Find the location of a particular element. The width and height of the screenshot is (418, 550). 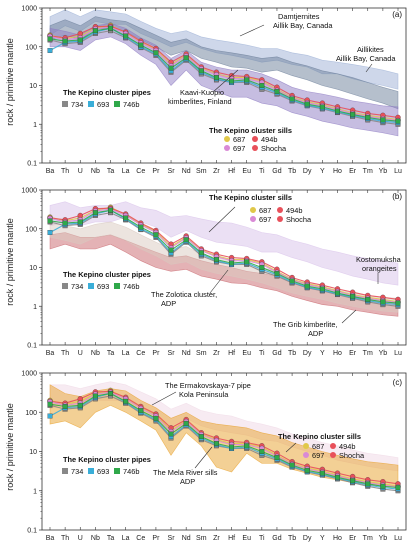

x-tick-label: Yb is located at coordinates (383, 353).